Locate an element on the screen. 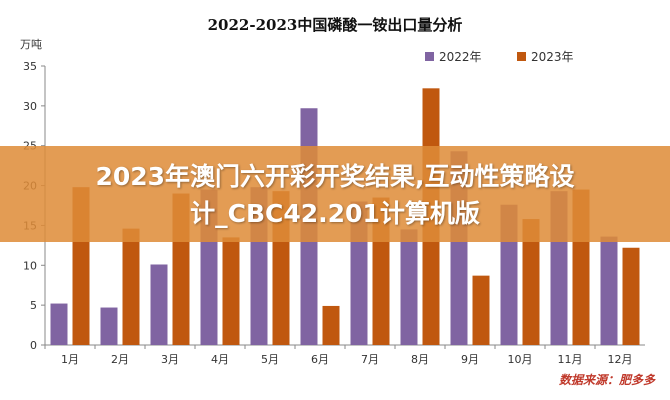 This screenshot has width=670, height=400. x-tick-label: 7月 is located at coordinates (370, 359).